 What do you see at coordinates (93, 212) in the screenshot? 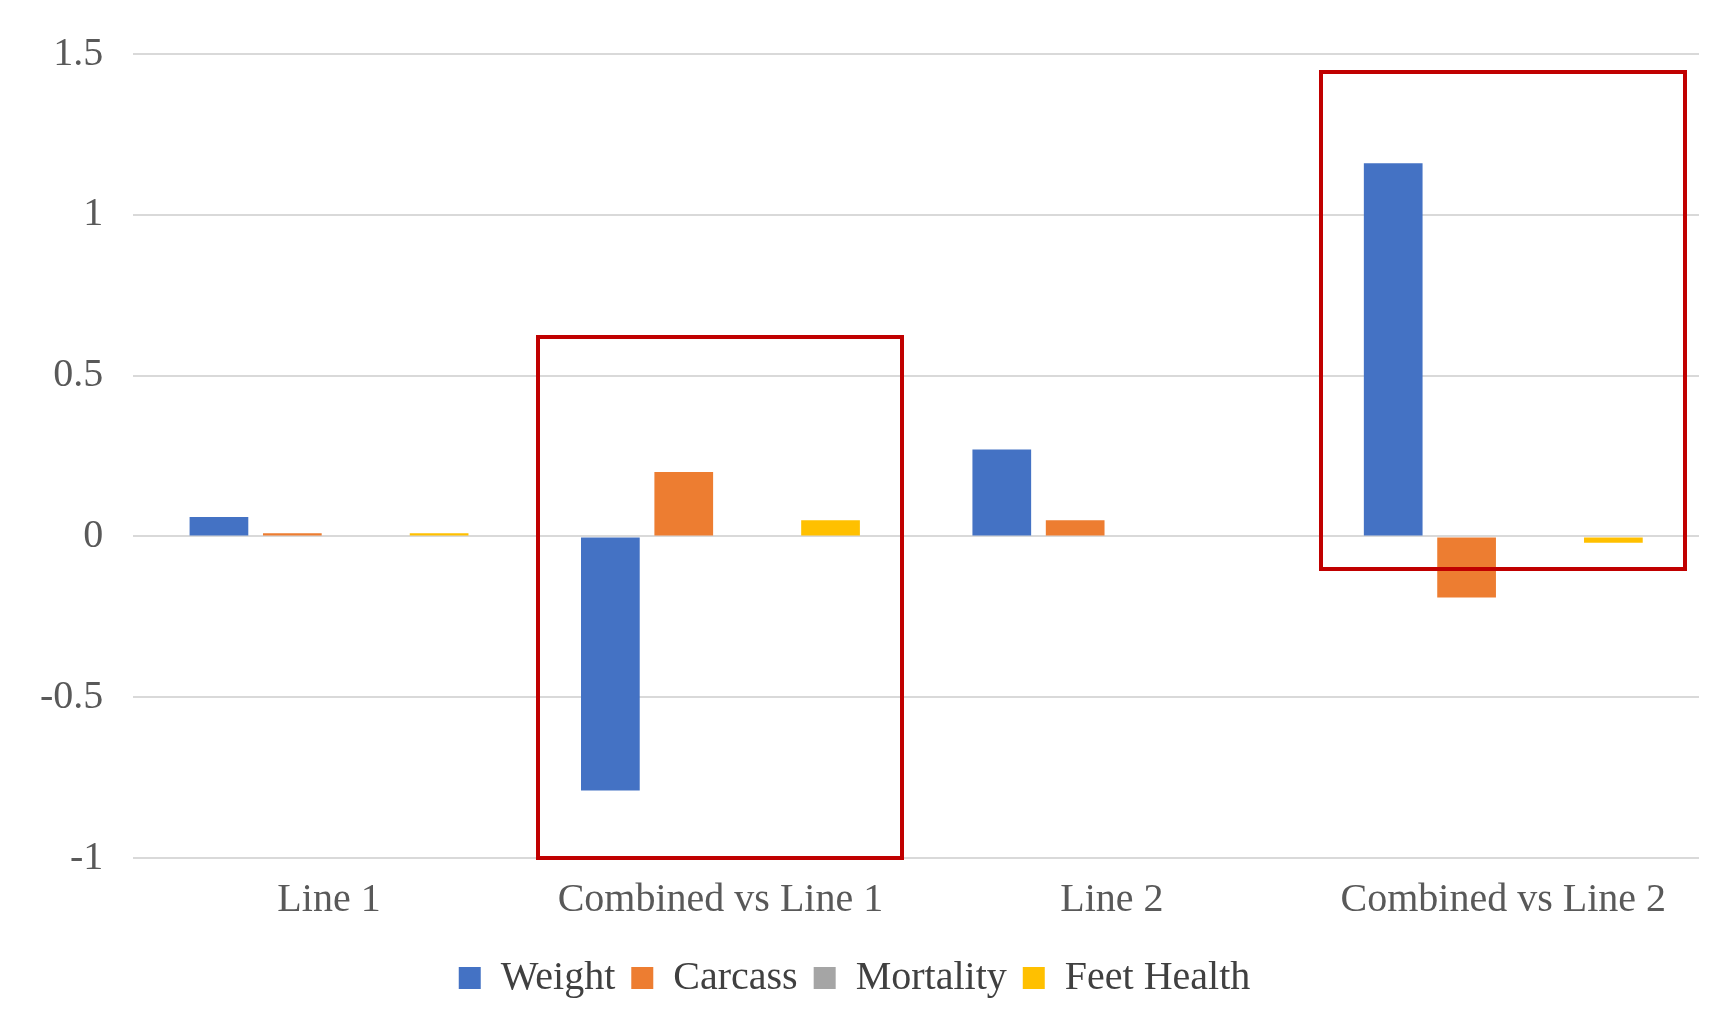
I see `y-tick-label: 1` at bounding box center [93, 212].